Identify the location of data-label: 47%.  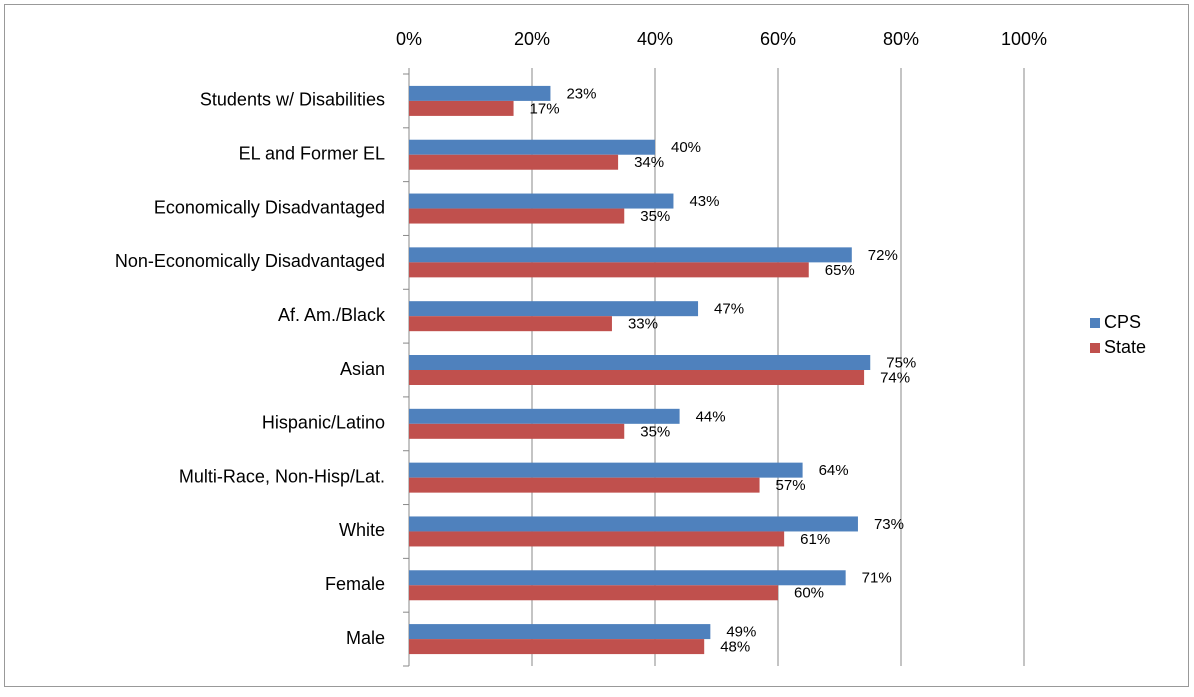
(729, 309).